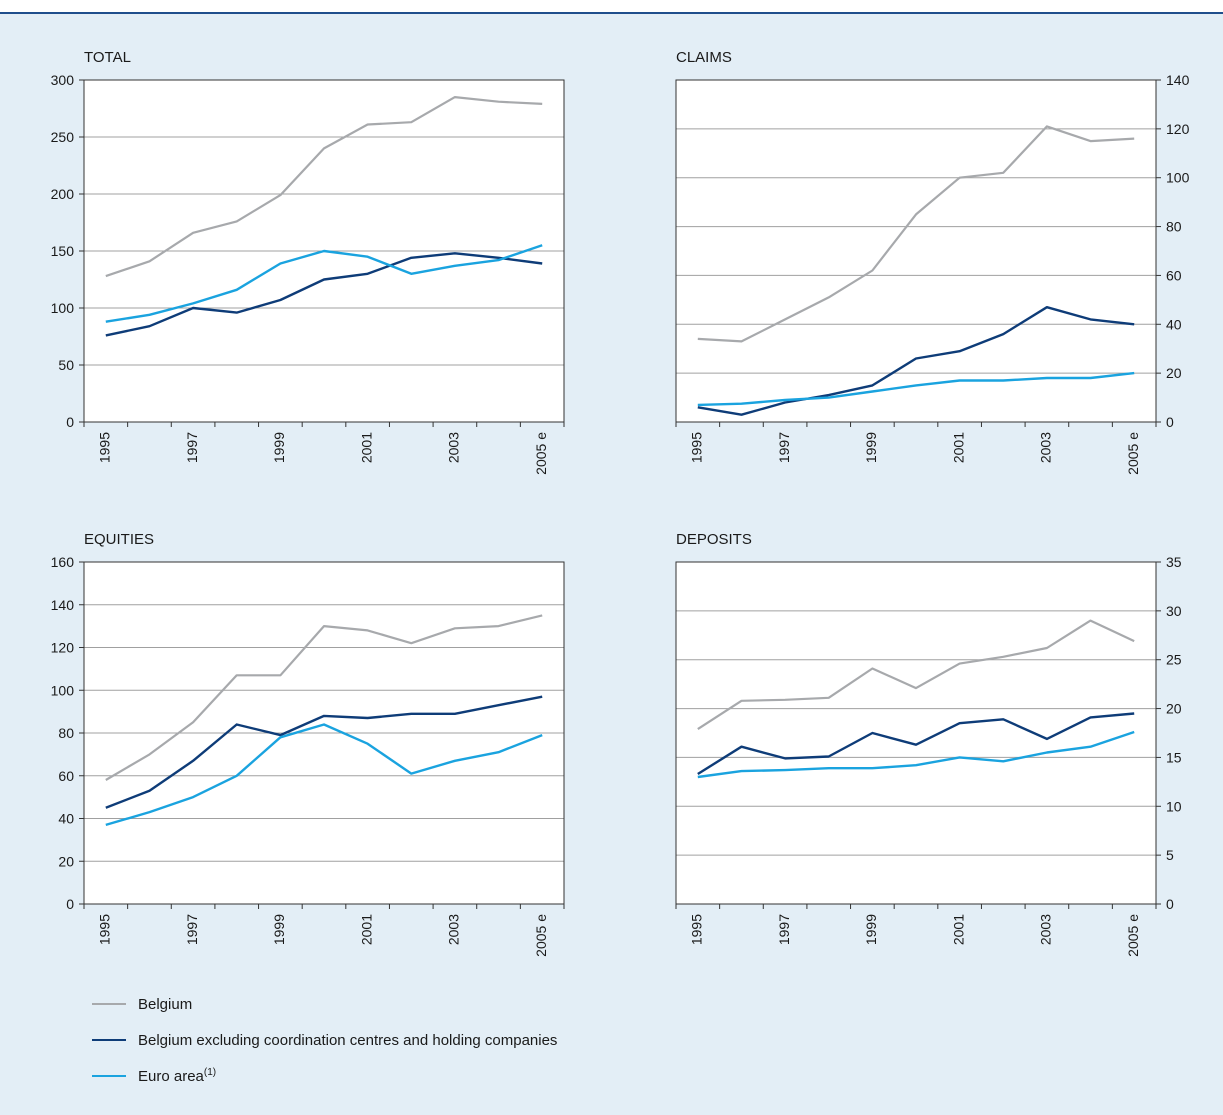  What do you see at coordinates (63, 137) in the screenshot?
I see `y-tick-label: 250` at bounding box center [63, 137].